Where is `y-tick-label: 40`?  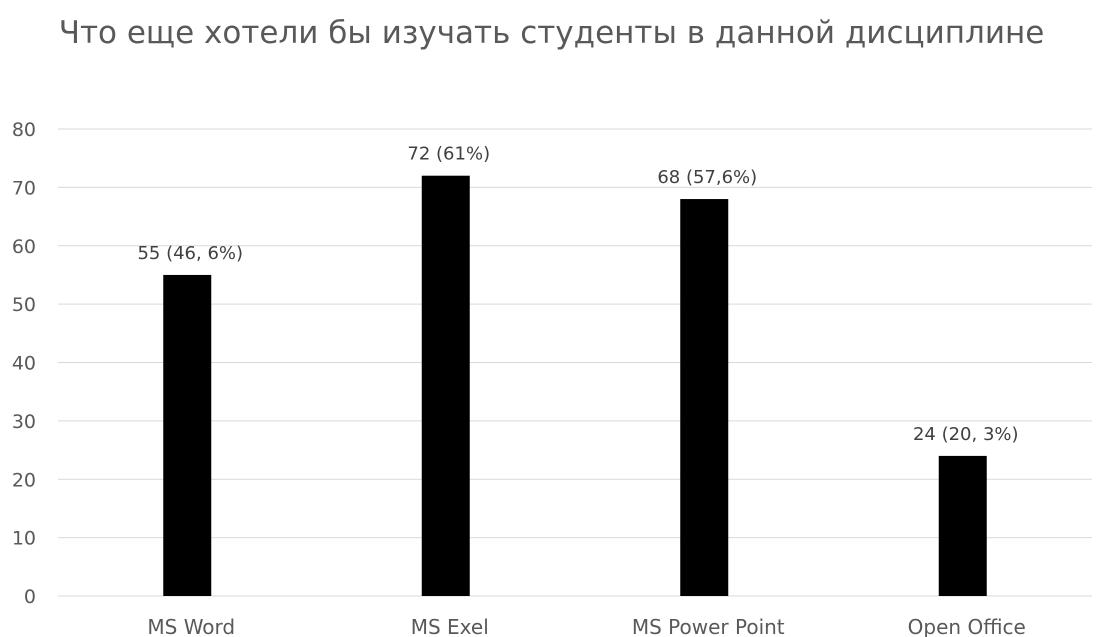
y-tick-label: 40 is located at coordinates (24, 364).